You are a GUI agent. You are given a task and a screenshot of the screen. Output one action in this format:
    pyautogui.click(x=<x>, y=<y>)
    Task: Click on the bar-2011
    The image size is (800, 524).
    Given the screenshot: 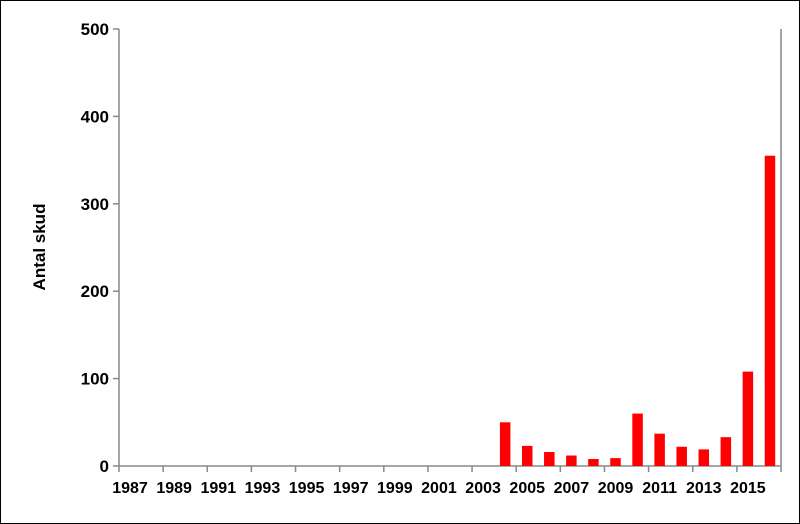 What is the action you would take?
    pyautogui.click(x=659, y=449)
    